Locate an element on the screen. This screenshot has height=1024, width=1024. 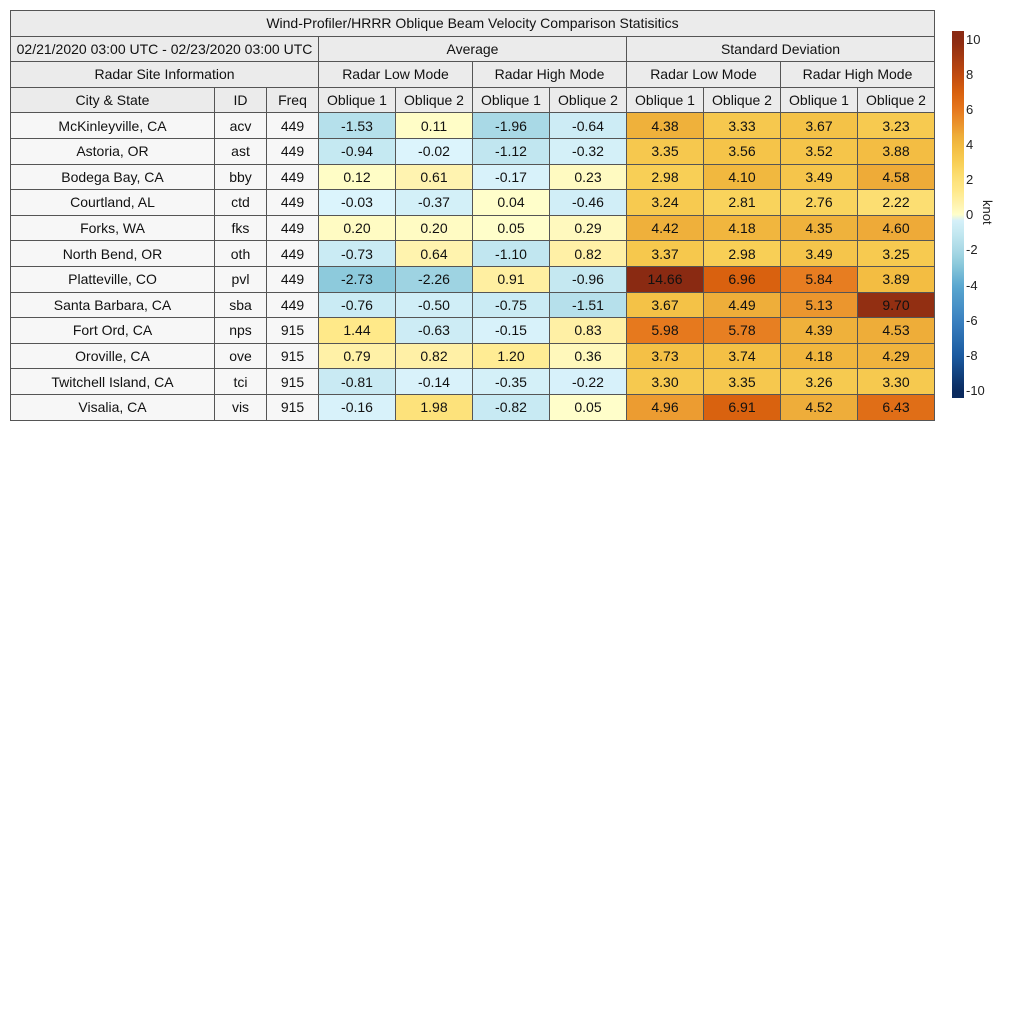
heatmap-cell: 9.70 is located at coordinates (896, 305).